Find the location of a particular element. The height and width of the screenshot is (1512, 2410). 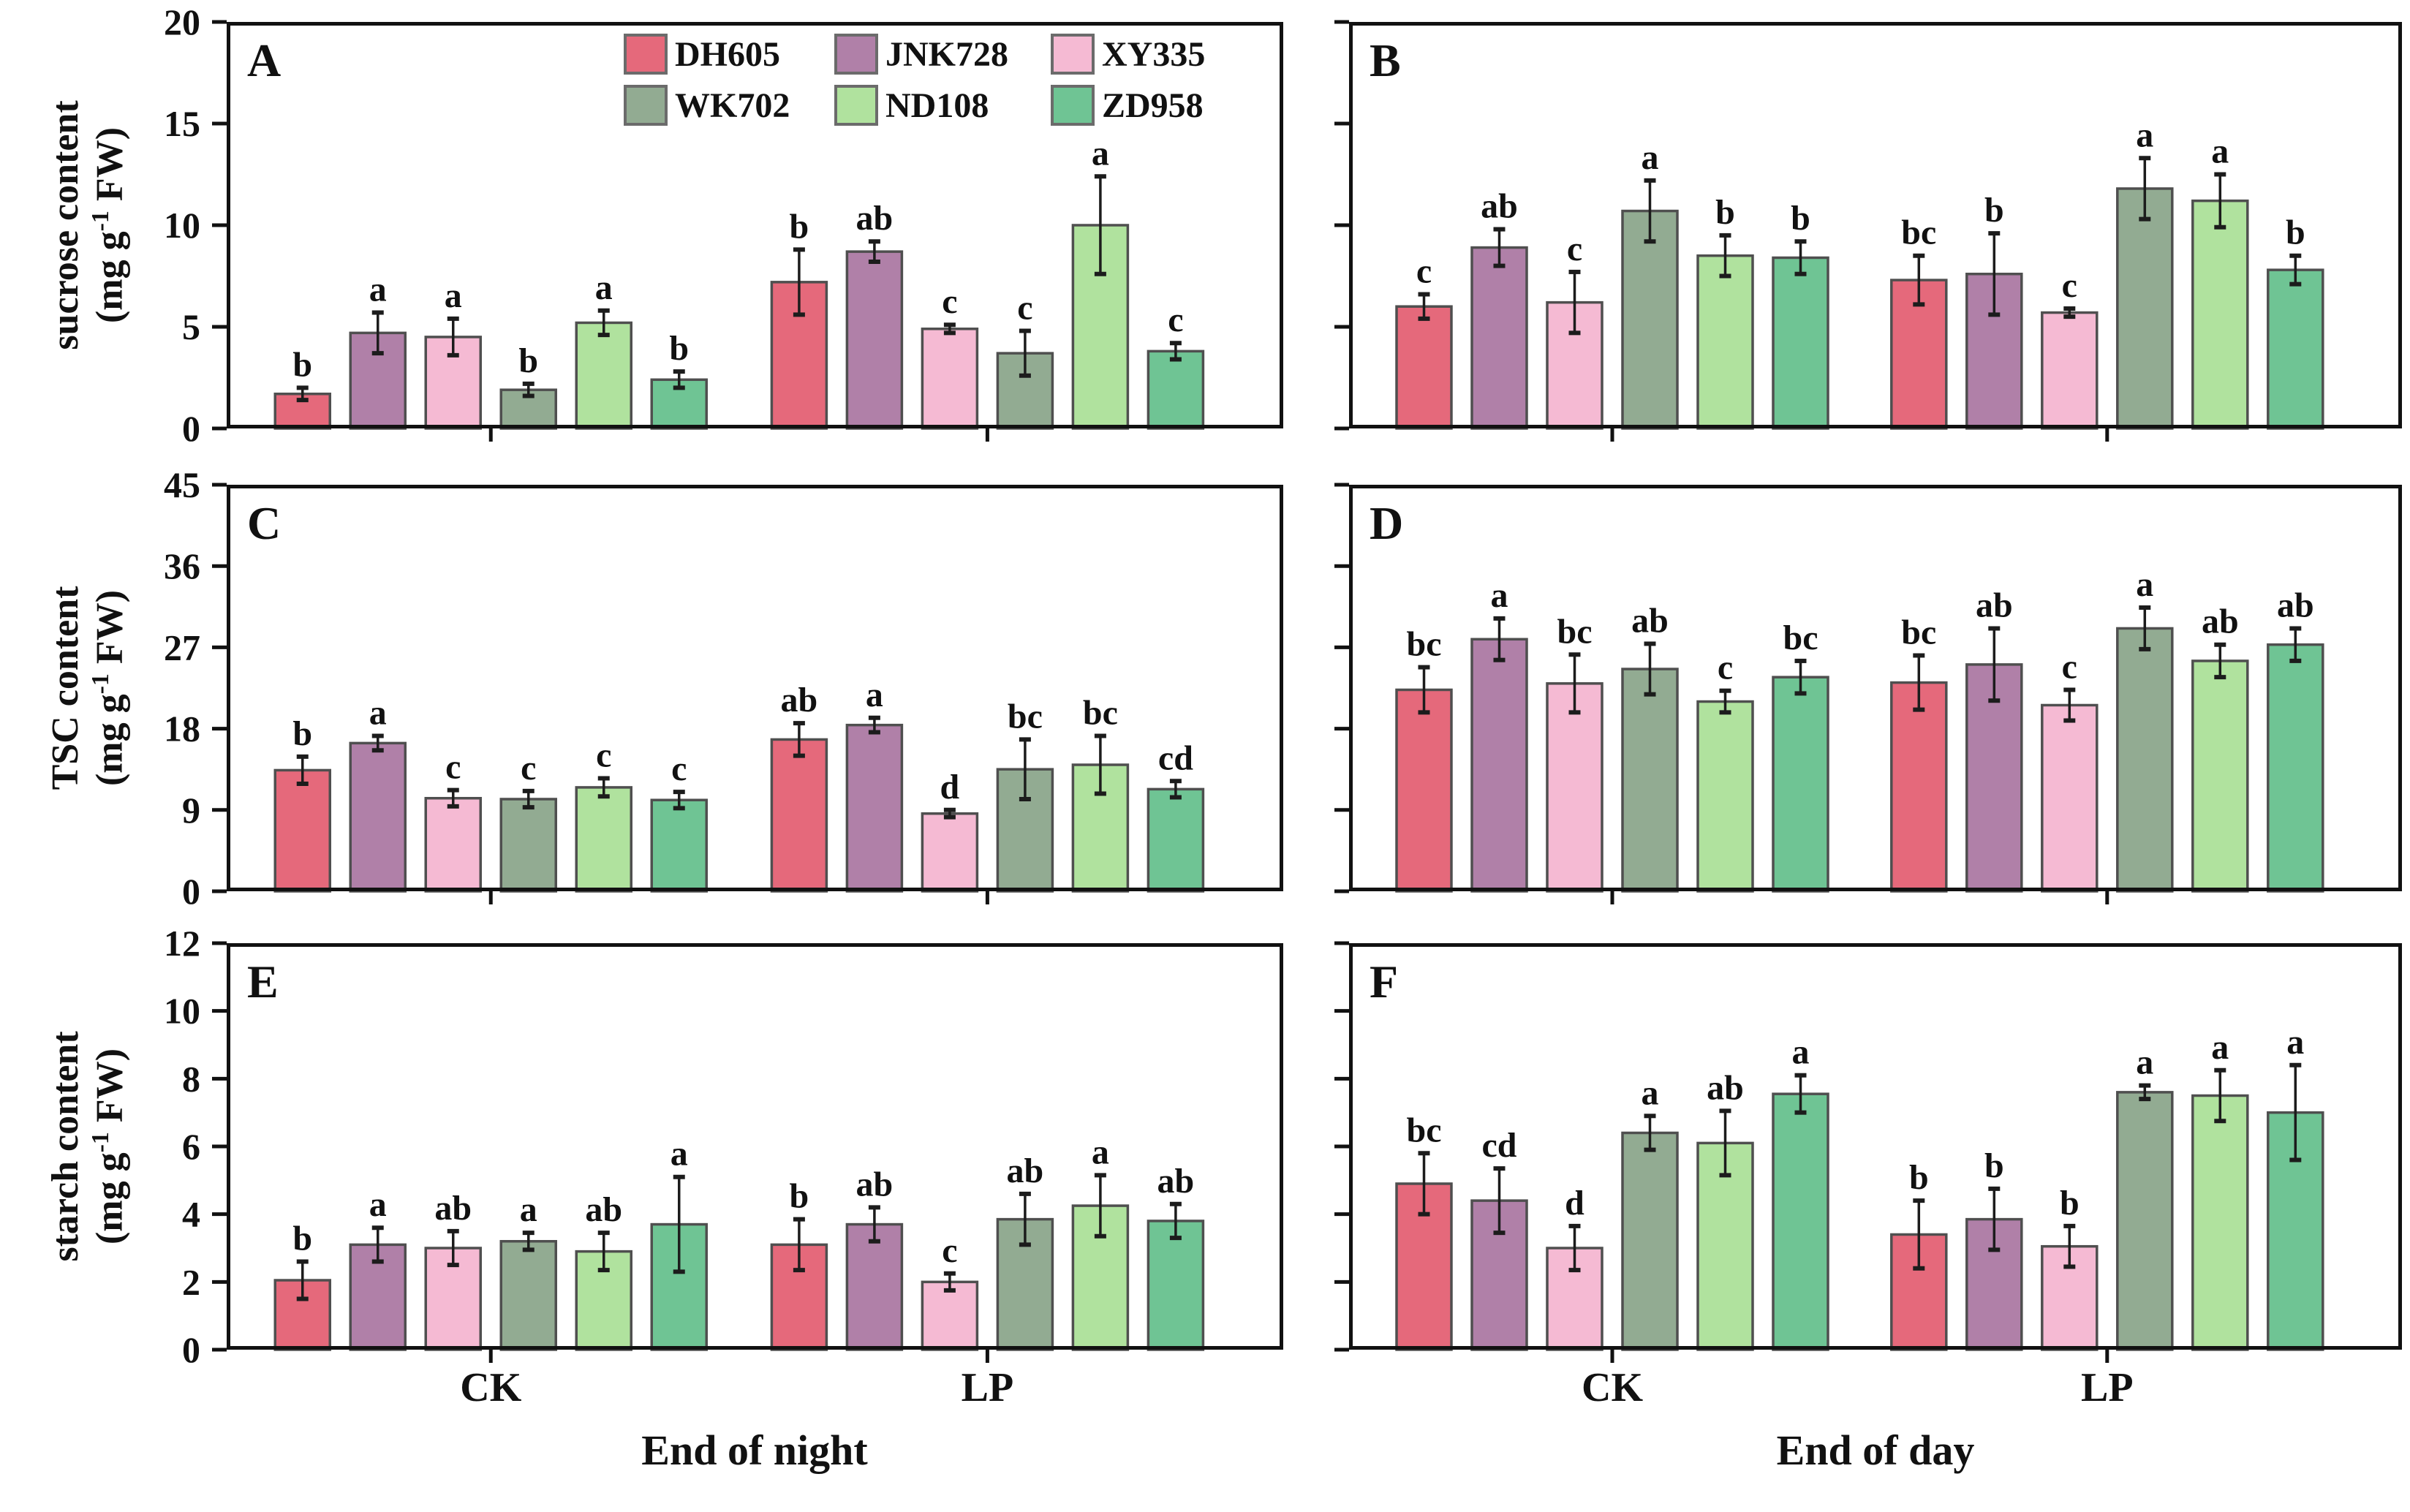

y-axis-label-sucrose: sucrose content (mg g-1 FW) is located at coordinates (88, 225).